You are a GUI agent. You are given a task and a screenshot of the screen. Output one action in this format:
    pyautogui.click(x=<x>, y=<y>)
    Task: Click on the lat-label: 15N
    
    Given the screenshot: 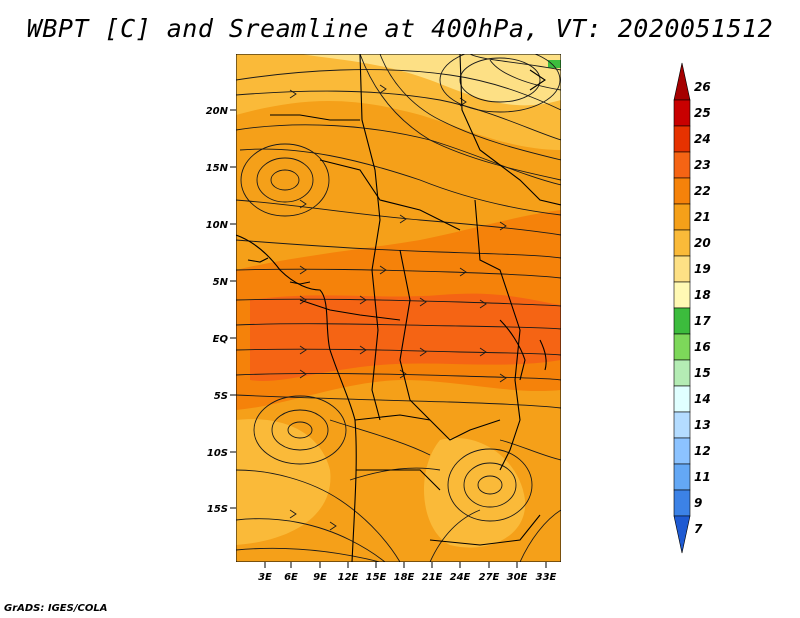 What is the action you would take?
    pyautogui.click(x=217, y=168)
    